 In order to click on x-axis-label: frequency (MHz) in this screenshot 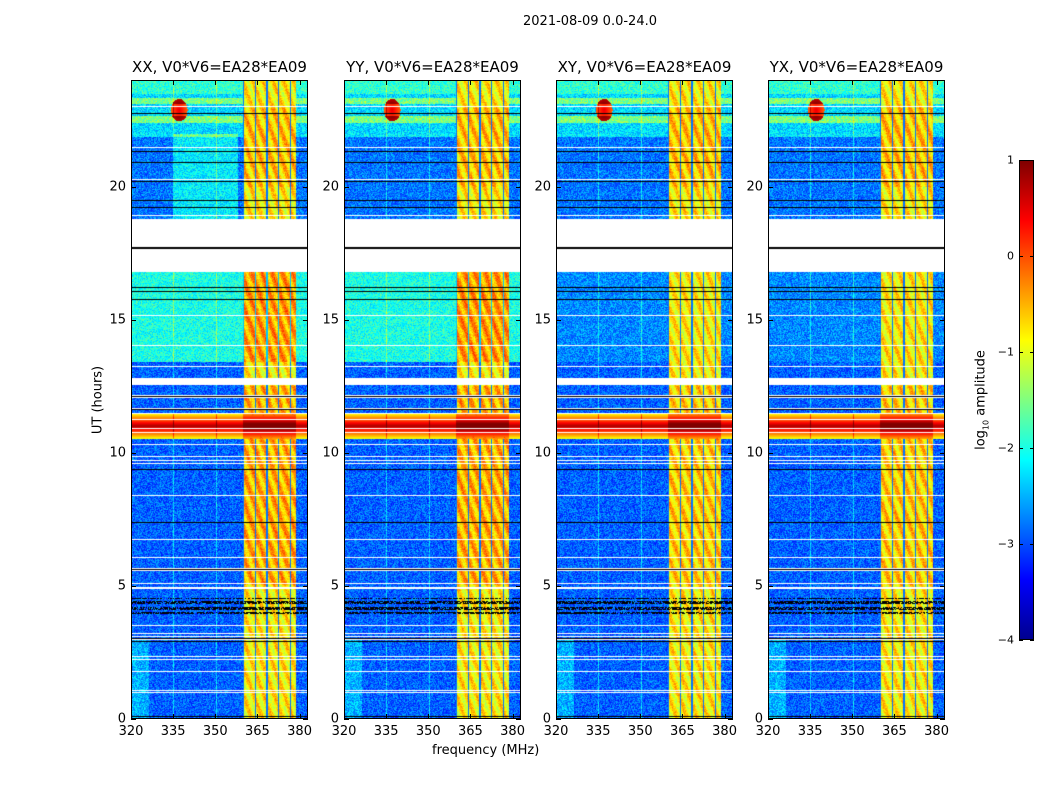, I will do `click(486, 750)`.